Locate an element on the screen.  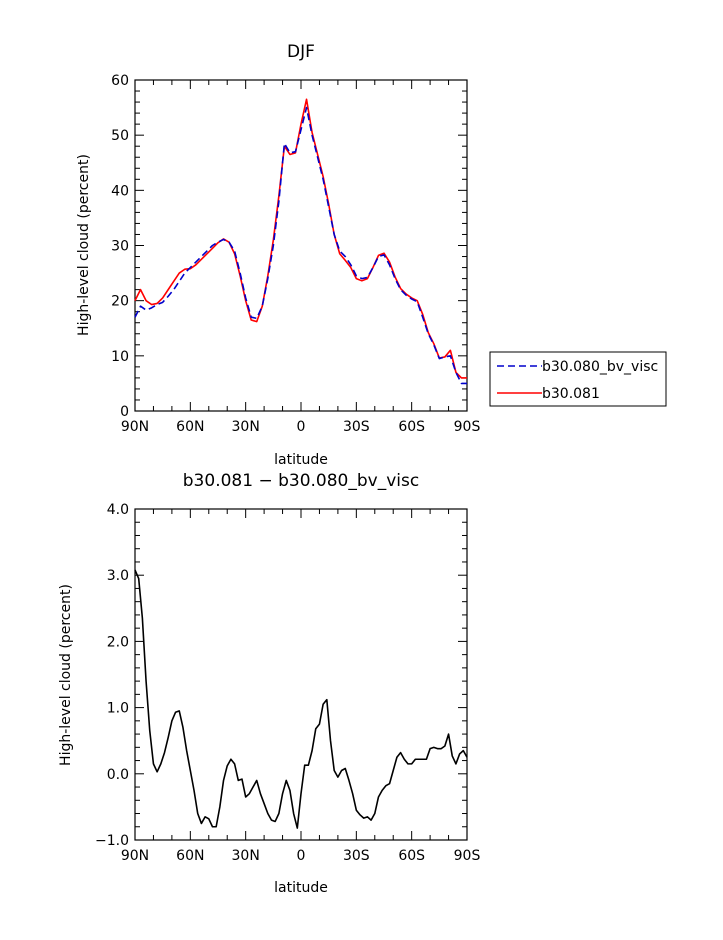
bottom-x-axis-label: latitude is located at coordinates (301, 888).